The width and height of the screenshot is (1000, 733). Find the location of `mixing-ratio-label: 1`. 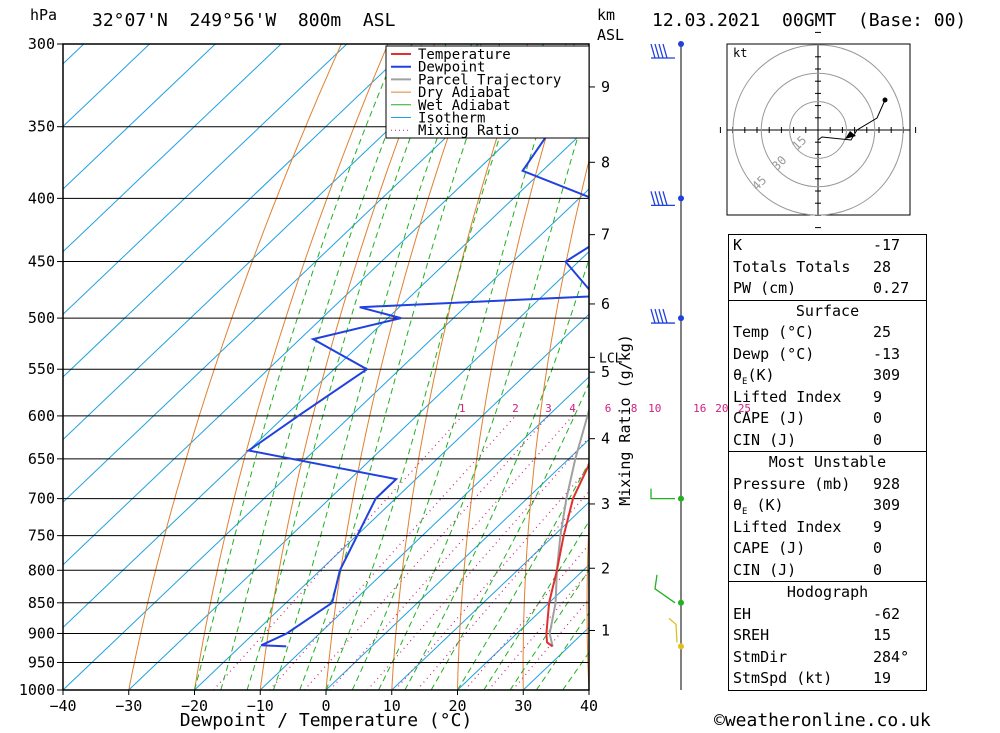

mixing-ratio-label: 1 is located at coordinates (462, 408).